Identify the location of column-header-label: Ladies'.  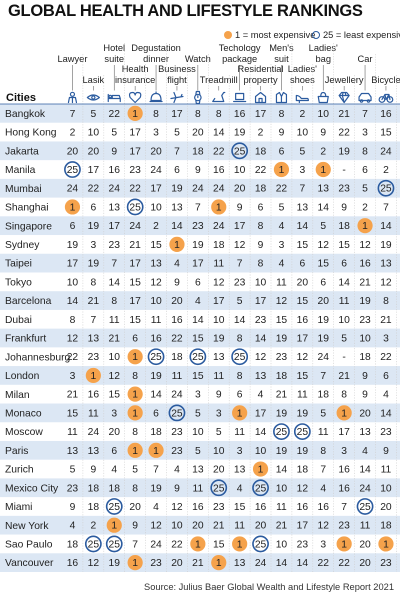
(323, 48).